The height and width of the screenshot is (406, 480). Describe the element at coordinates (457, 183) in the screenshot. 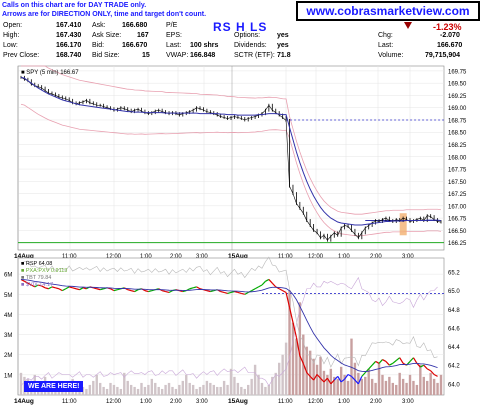

I see `top-ytick-label: 167.50` at that location.